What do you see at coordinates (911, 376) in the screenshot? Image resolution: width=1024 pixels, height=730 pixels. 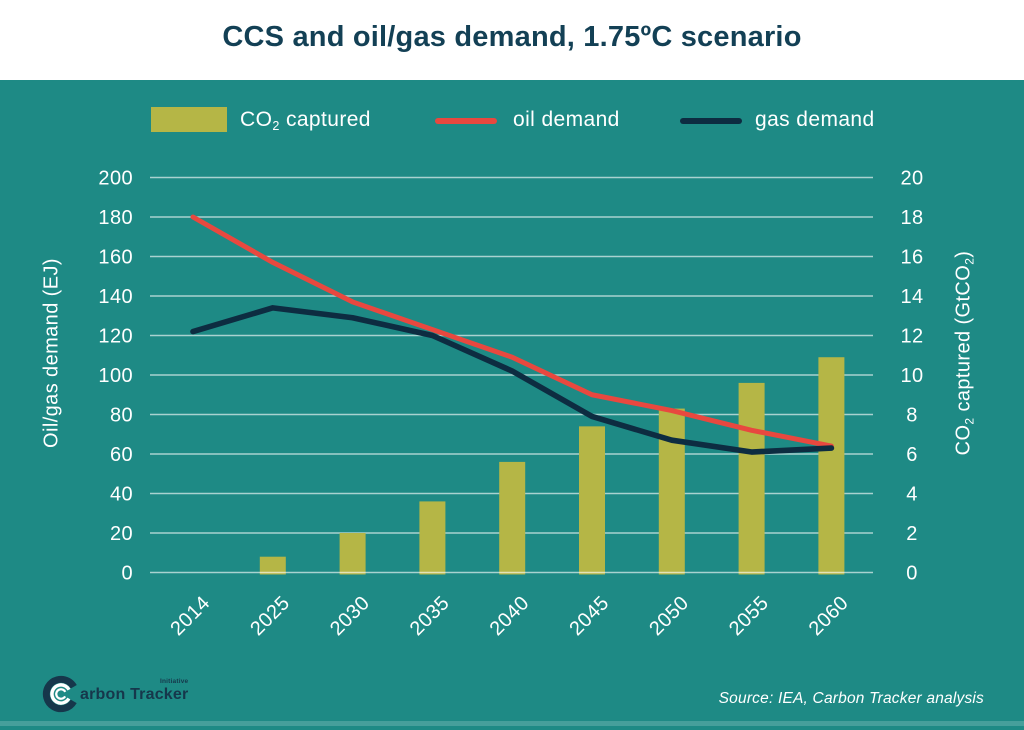 I see `right-axis-tick-label: 10` at bounding box center [911, 376].